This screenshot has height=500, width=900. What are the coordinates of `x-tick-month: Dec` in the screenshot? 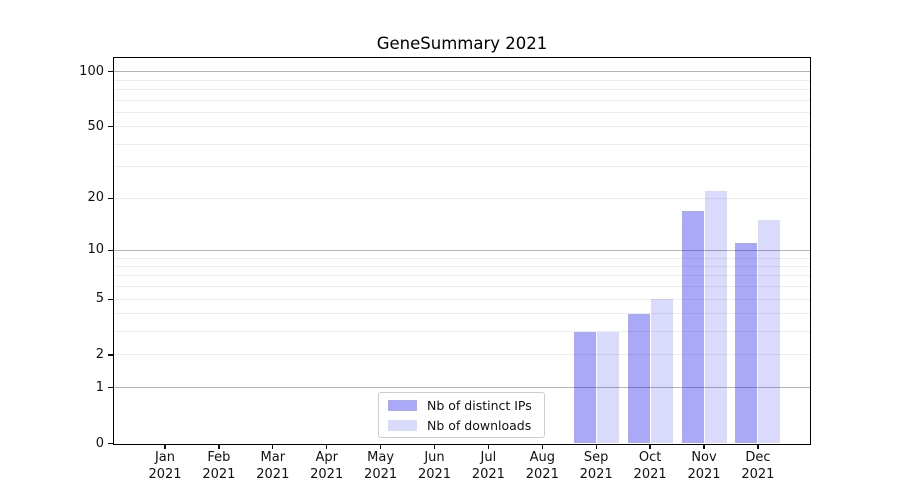 It's located at (758, 457).